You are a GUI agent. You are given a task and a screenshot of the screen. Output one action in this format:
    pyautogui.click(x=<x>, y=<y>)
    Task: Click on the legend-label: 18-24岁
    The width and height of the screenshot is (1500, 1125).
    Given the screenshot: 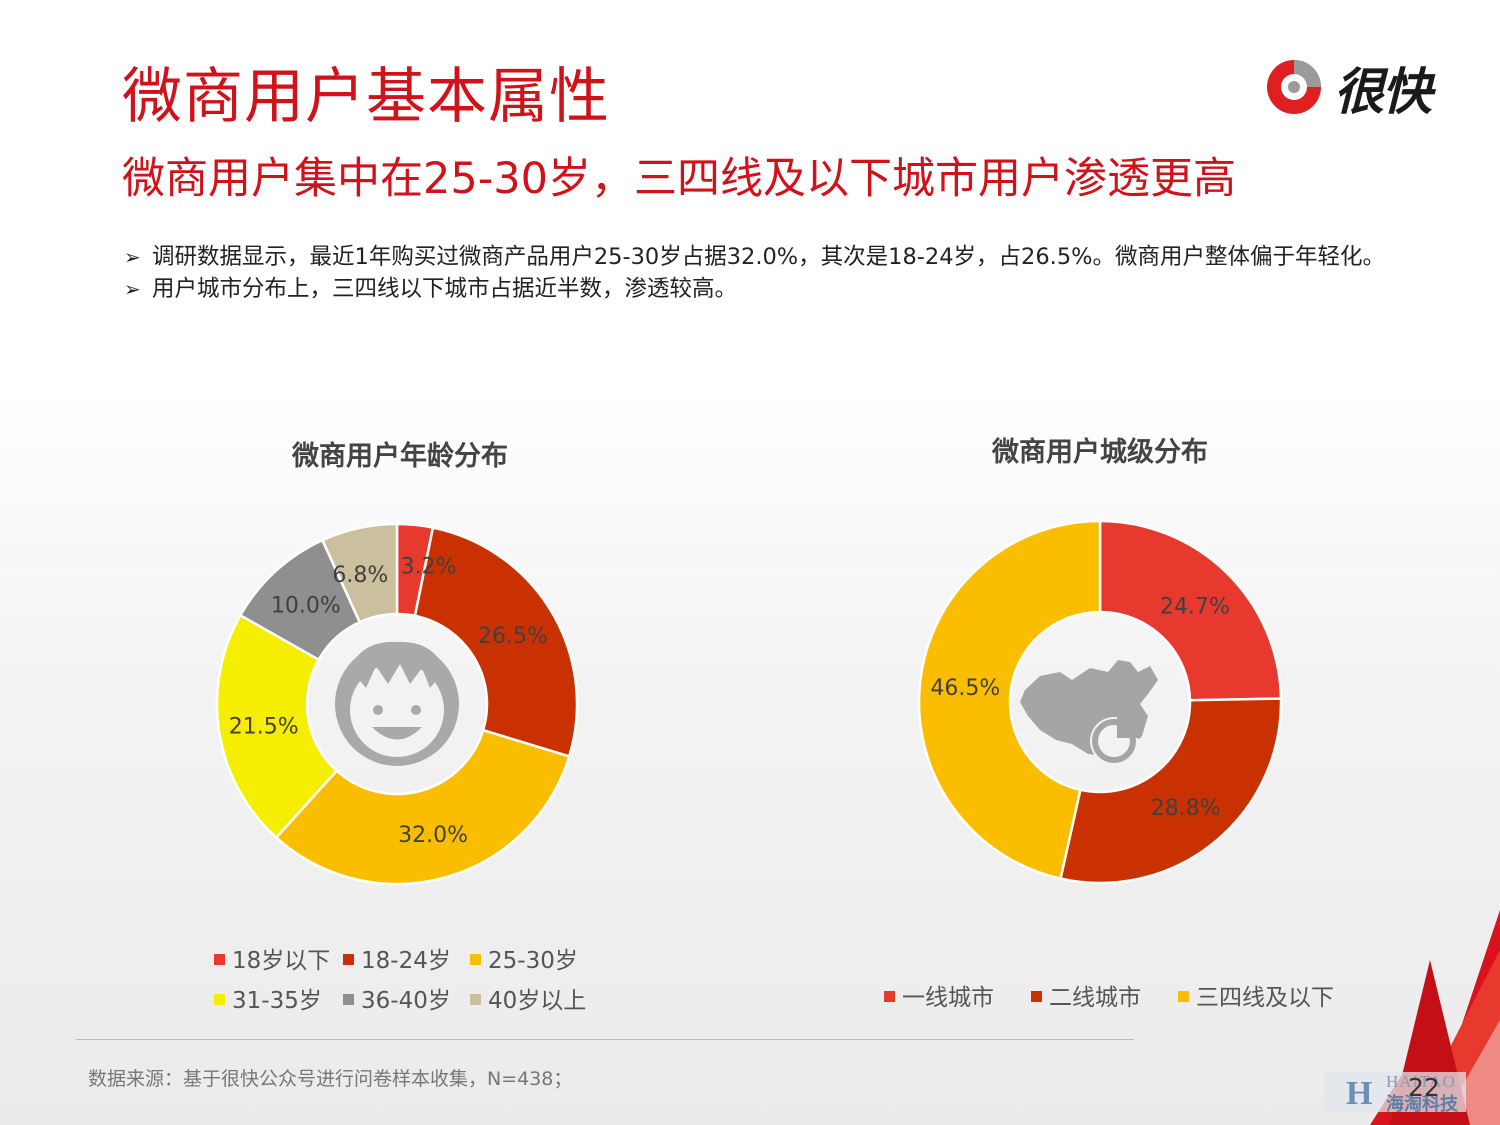 What is the action you would take?
    pyautogui.click(x=406, y=961)
    